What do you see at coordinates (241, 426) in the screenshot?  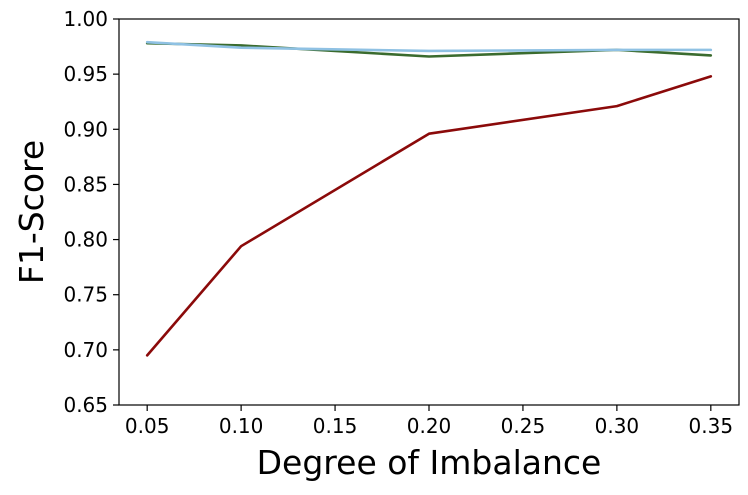 I see `x-tick-label: 0.10` at bounding box center [241, 426].